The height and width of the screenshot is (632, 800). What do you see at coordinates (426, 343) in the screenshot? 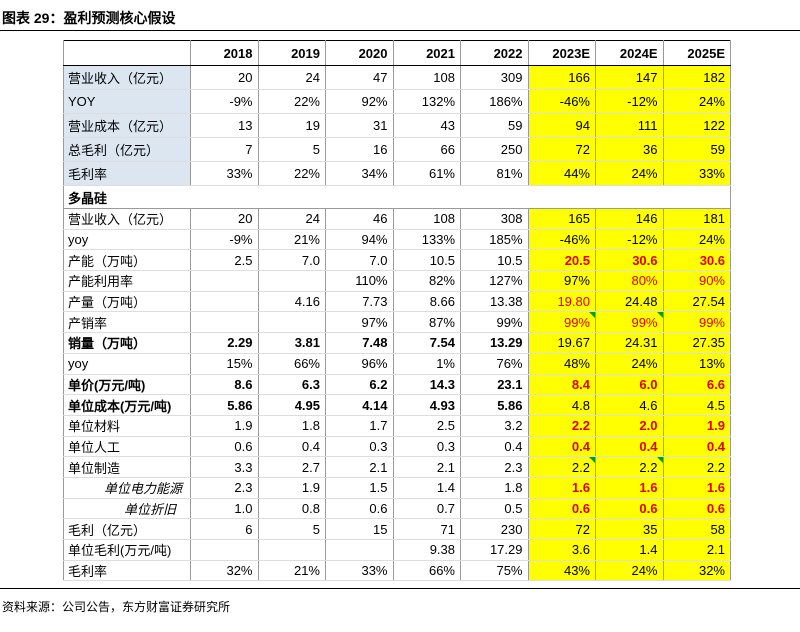
I see `cell-value: 7.54` at bounding box center [426, 343].